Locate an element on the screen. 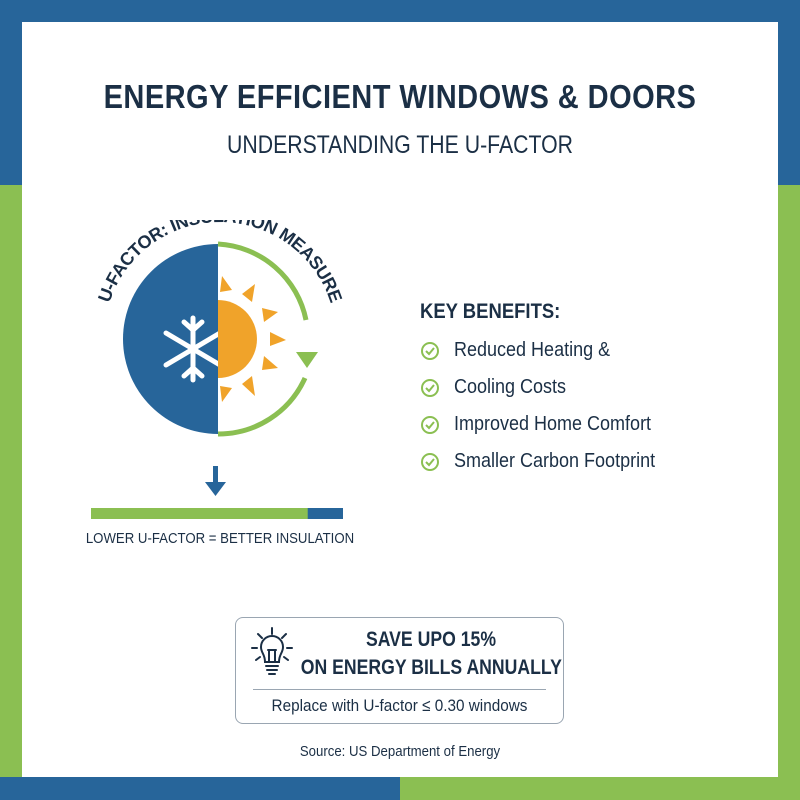  source-note: Source: US Department of Energy is located at coordinates (400, 751).